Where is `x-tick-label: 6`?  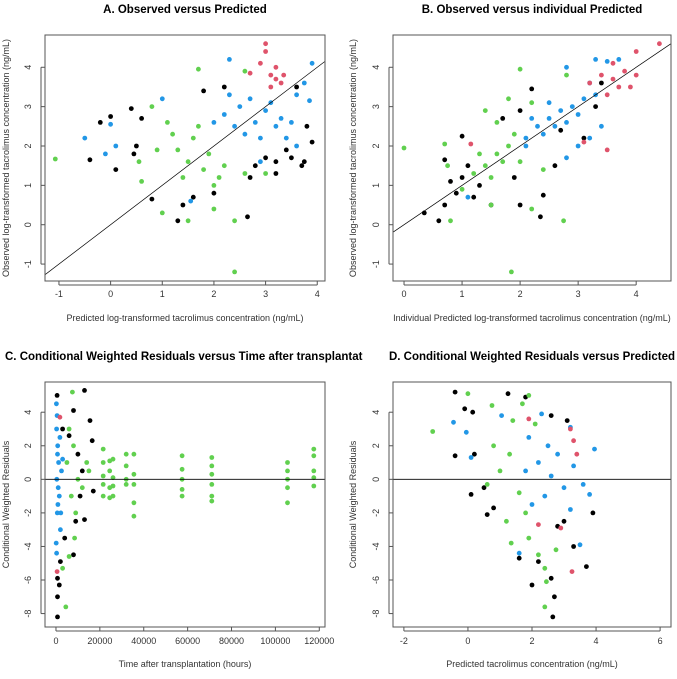
x-tick-label: 6 is located at coordinates (660, 641).